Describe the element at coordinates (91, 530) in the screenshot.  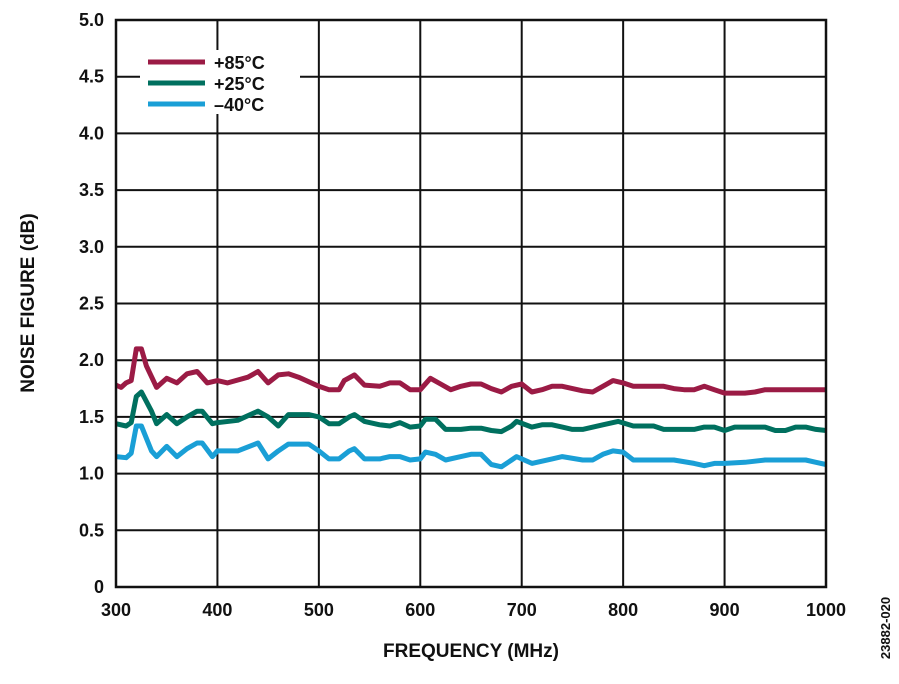
I see `y-tick-label: 0.5` at that location.